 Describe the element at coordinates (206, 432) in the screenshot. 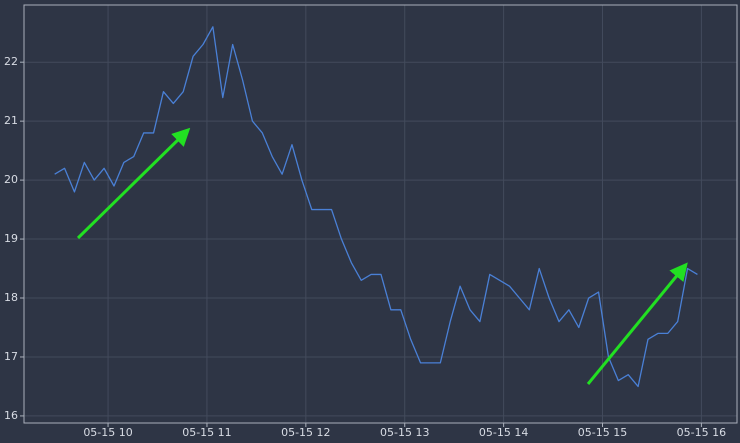

I see `x-tick-label: 05-15 11` at that location.